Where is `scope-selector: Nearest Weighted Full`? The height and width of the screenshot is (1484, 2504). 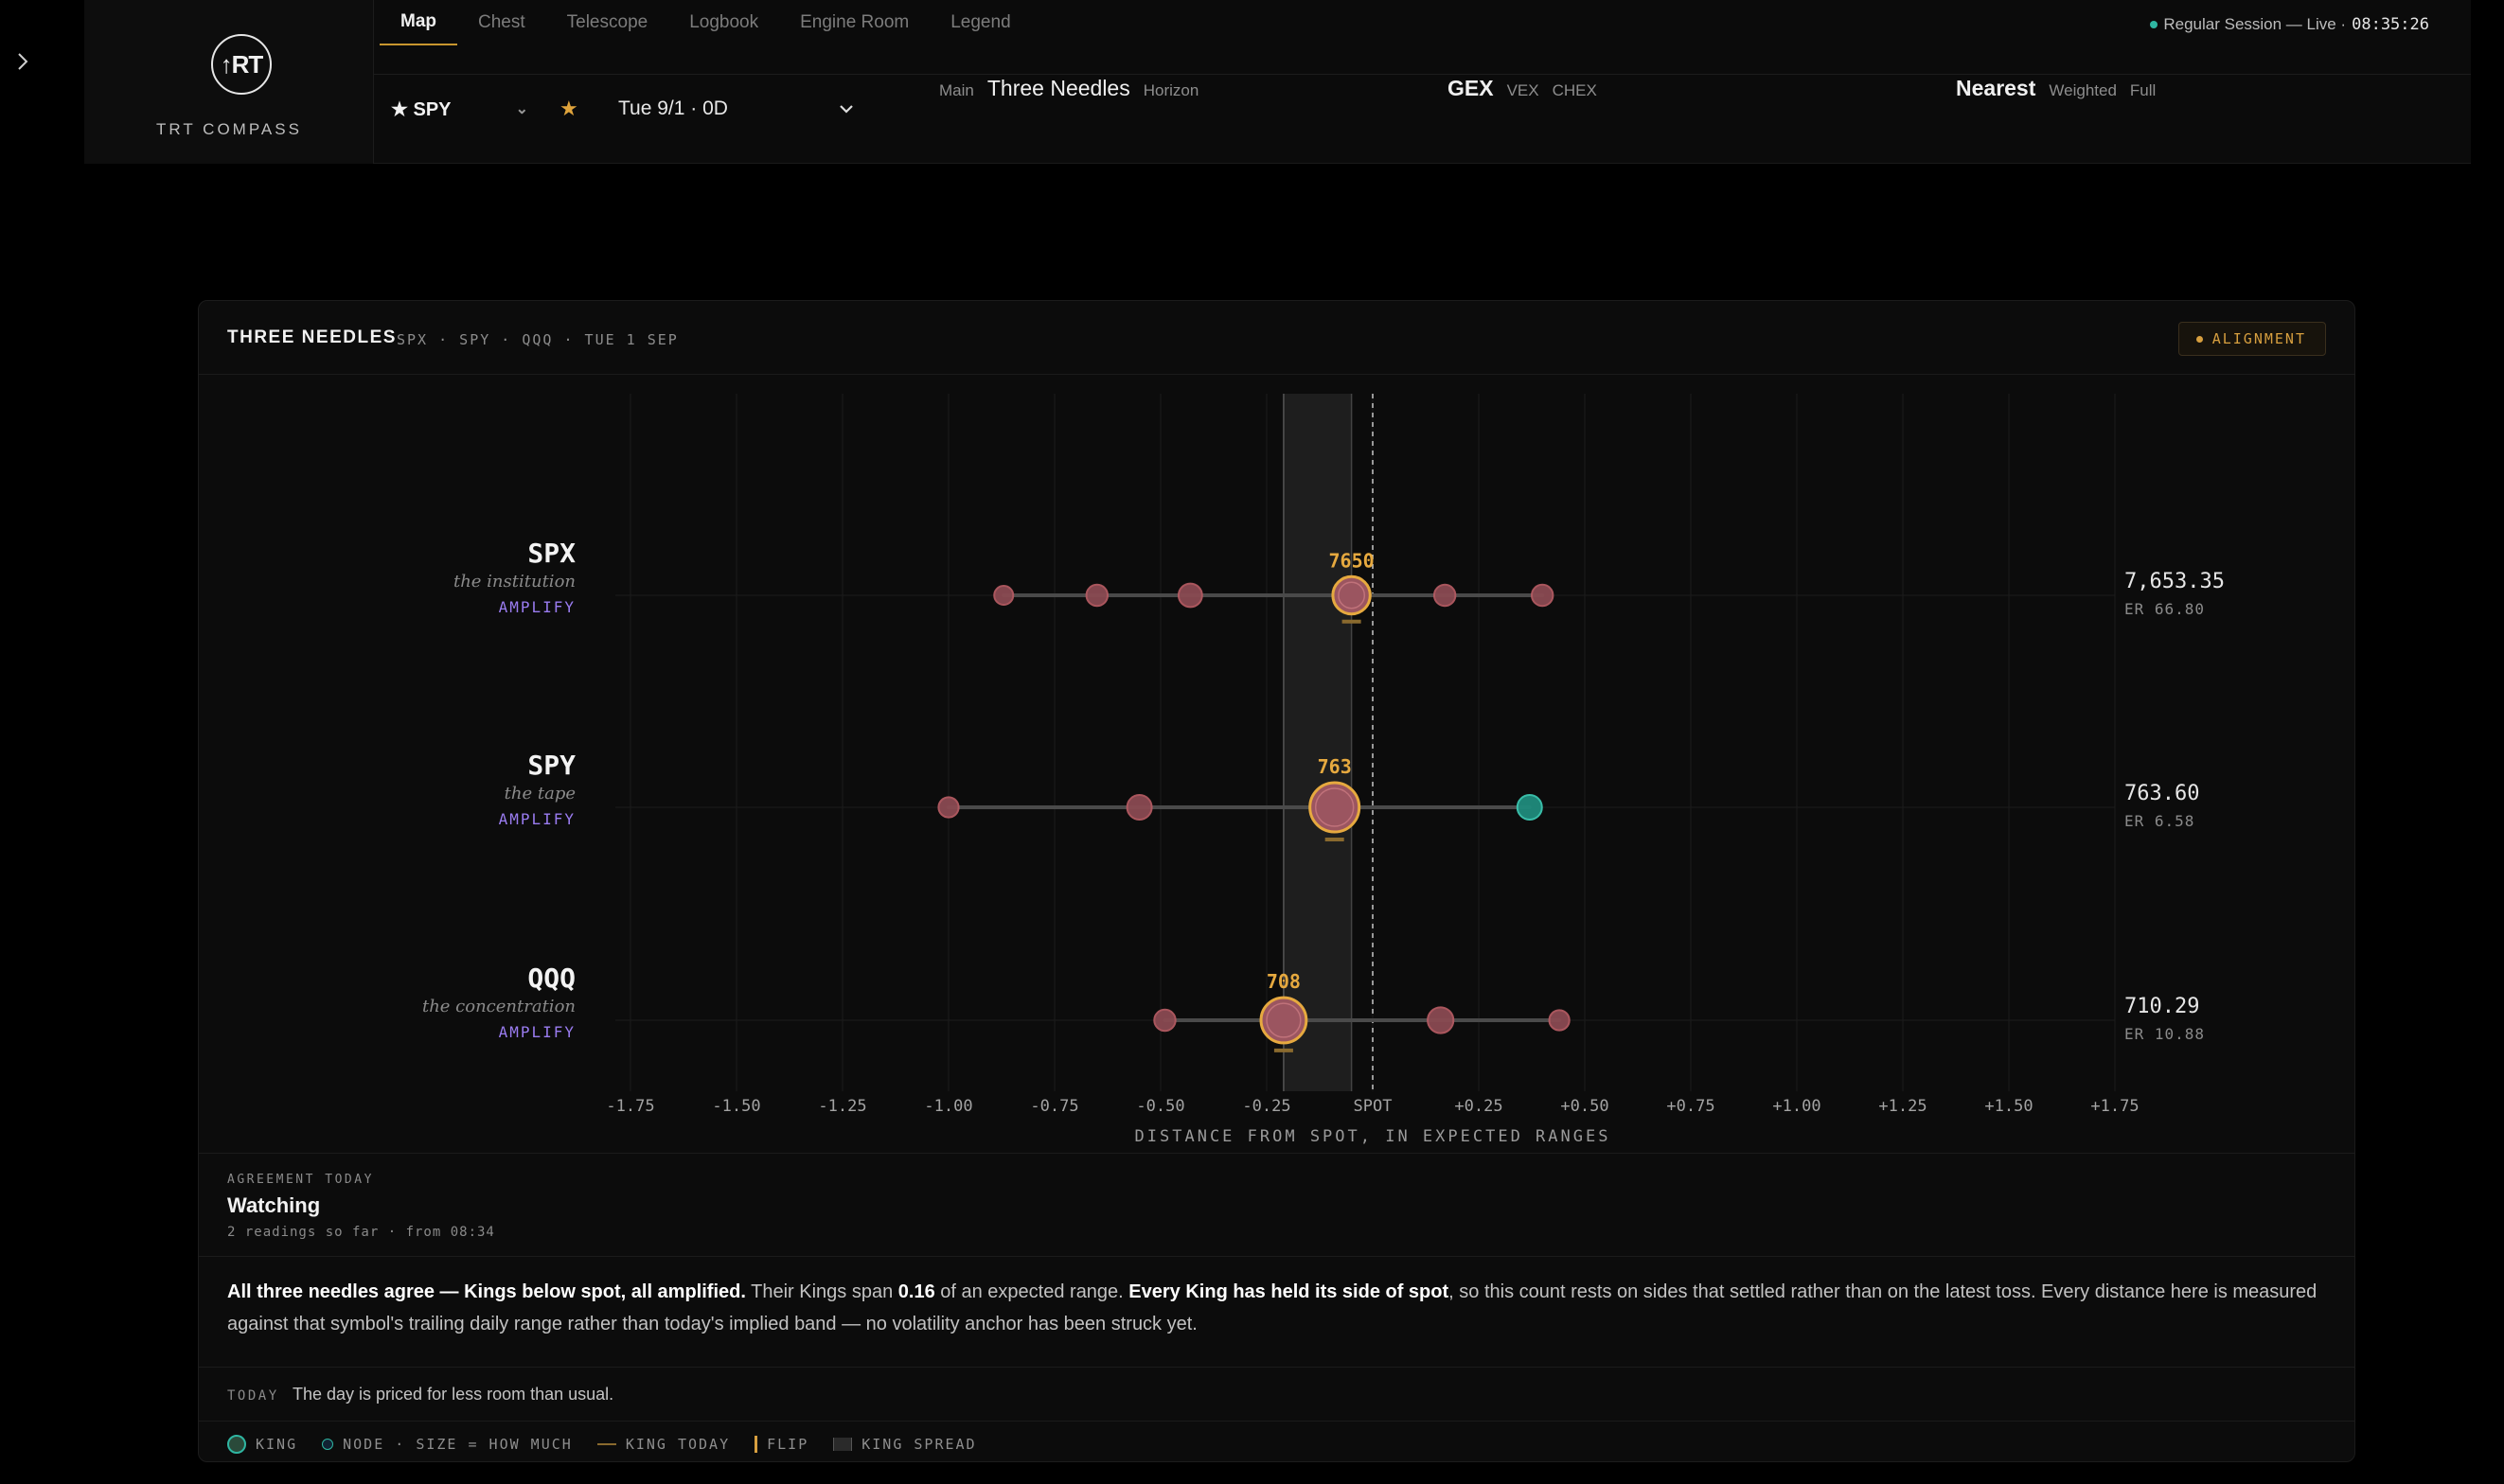
scope-selector: Nearest Weighted Full is located at coordinates (2056, 109).